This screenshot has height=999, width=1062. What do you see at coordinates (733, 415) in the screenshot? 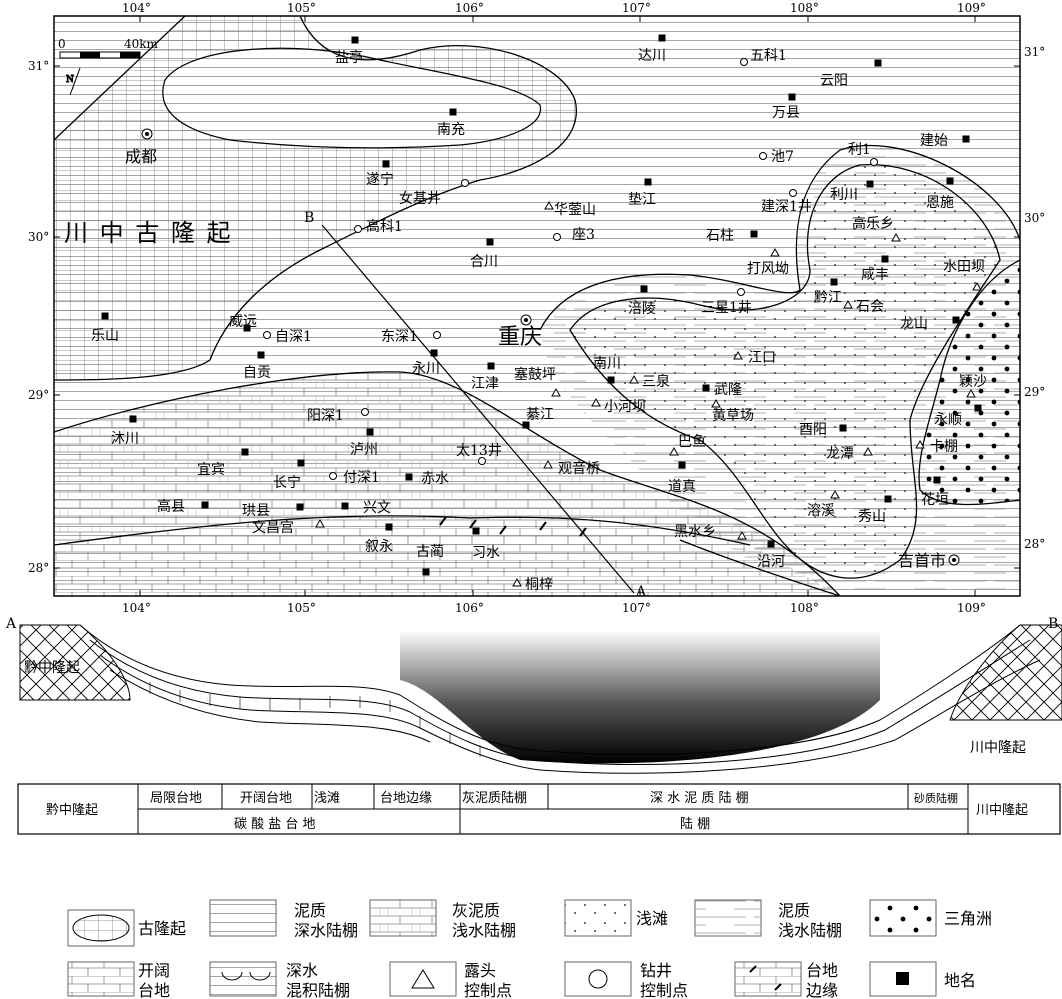
I see `place-label: 黄草场` at bounding box center [733, 415].